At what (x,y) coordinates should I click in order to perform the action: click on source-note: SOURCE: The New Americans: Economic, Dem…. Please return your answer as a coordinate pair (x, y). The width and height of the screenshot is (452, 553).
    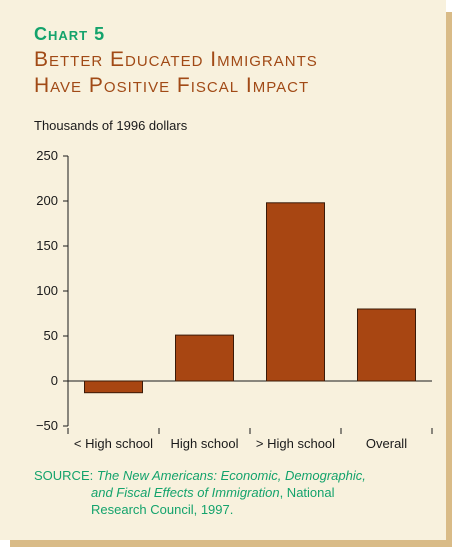
    Looking at the image, I should click on (234, 492).